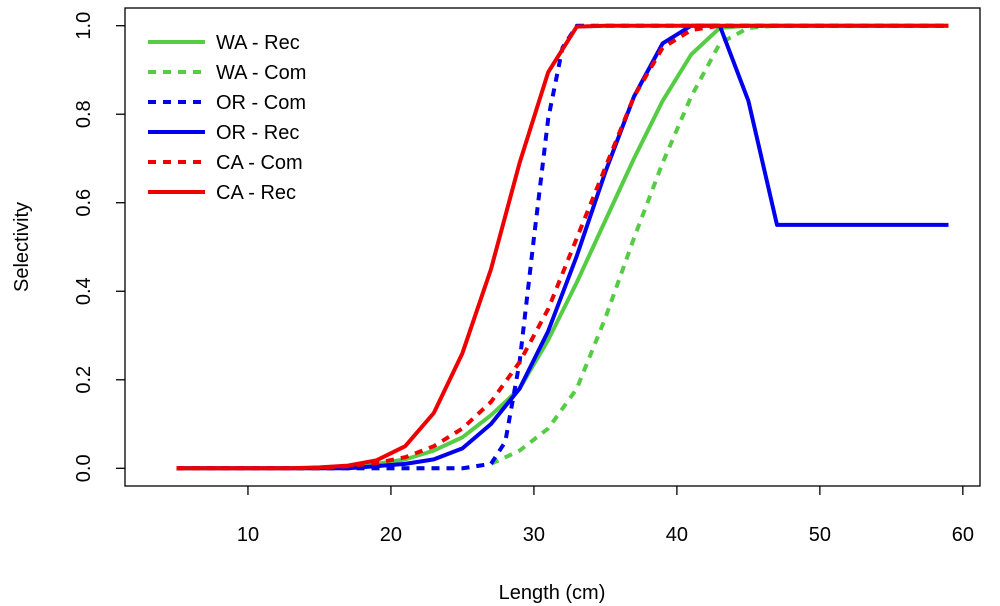 This screenshot has height=606, width=1000. What do you see at coordinates (605, 516) in the screenshot?
I see `x-axis: 10 20 30 40 50 60` at bounding box center [605, 516].